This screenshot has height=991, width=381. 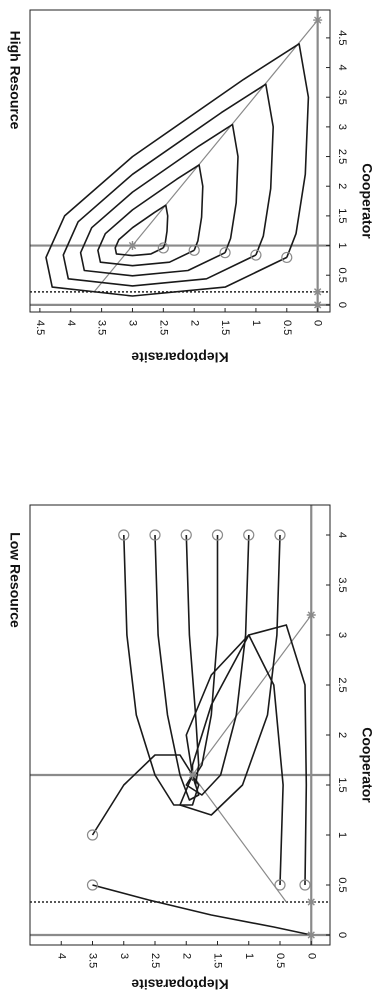 I want to click on chart-title: High Resource, so click(x=15, y=80).